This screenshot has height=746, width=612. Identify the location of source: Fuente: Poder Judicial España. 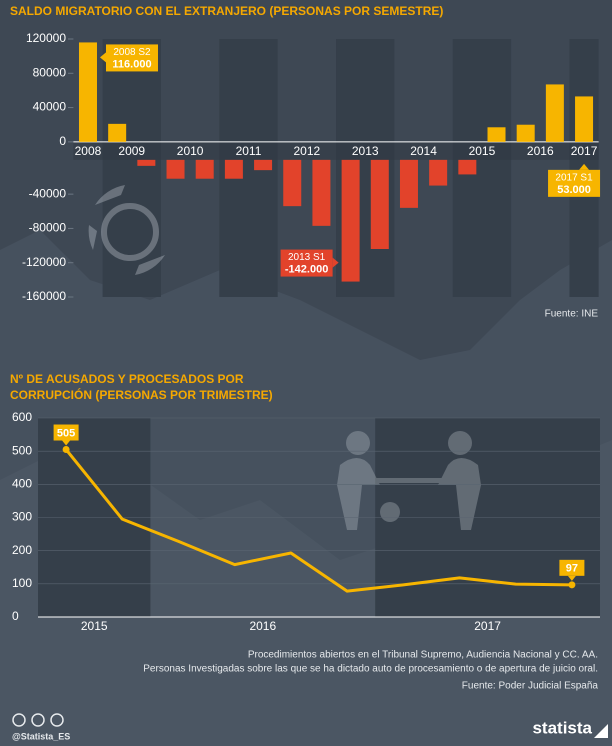
(530, 686).